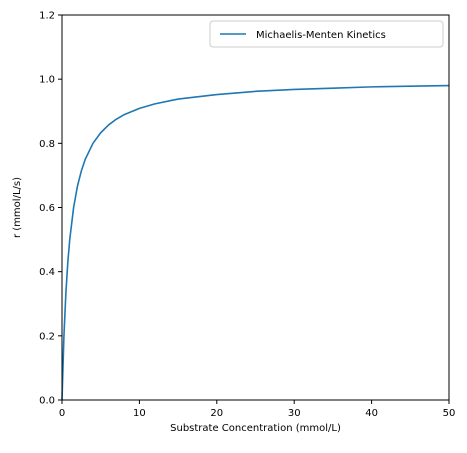 This screenshot has width=467, height=453. I want to click on y-tick-label: 1.0, so click(47, 80).